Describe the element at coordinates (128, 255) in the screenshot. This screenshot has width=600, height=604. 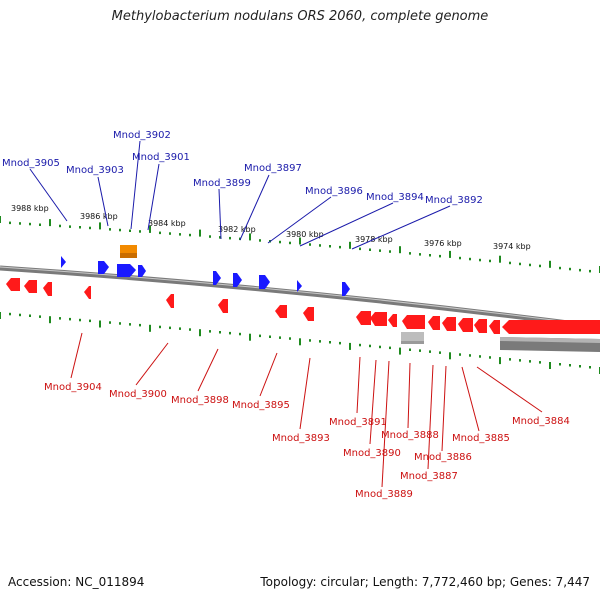
I see `rna-gene-shade` at that location.